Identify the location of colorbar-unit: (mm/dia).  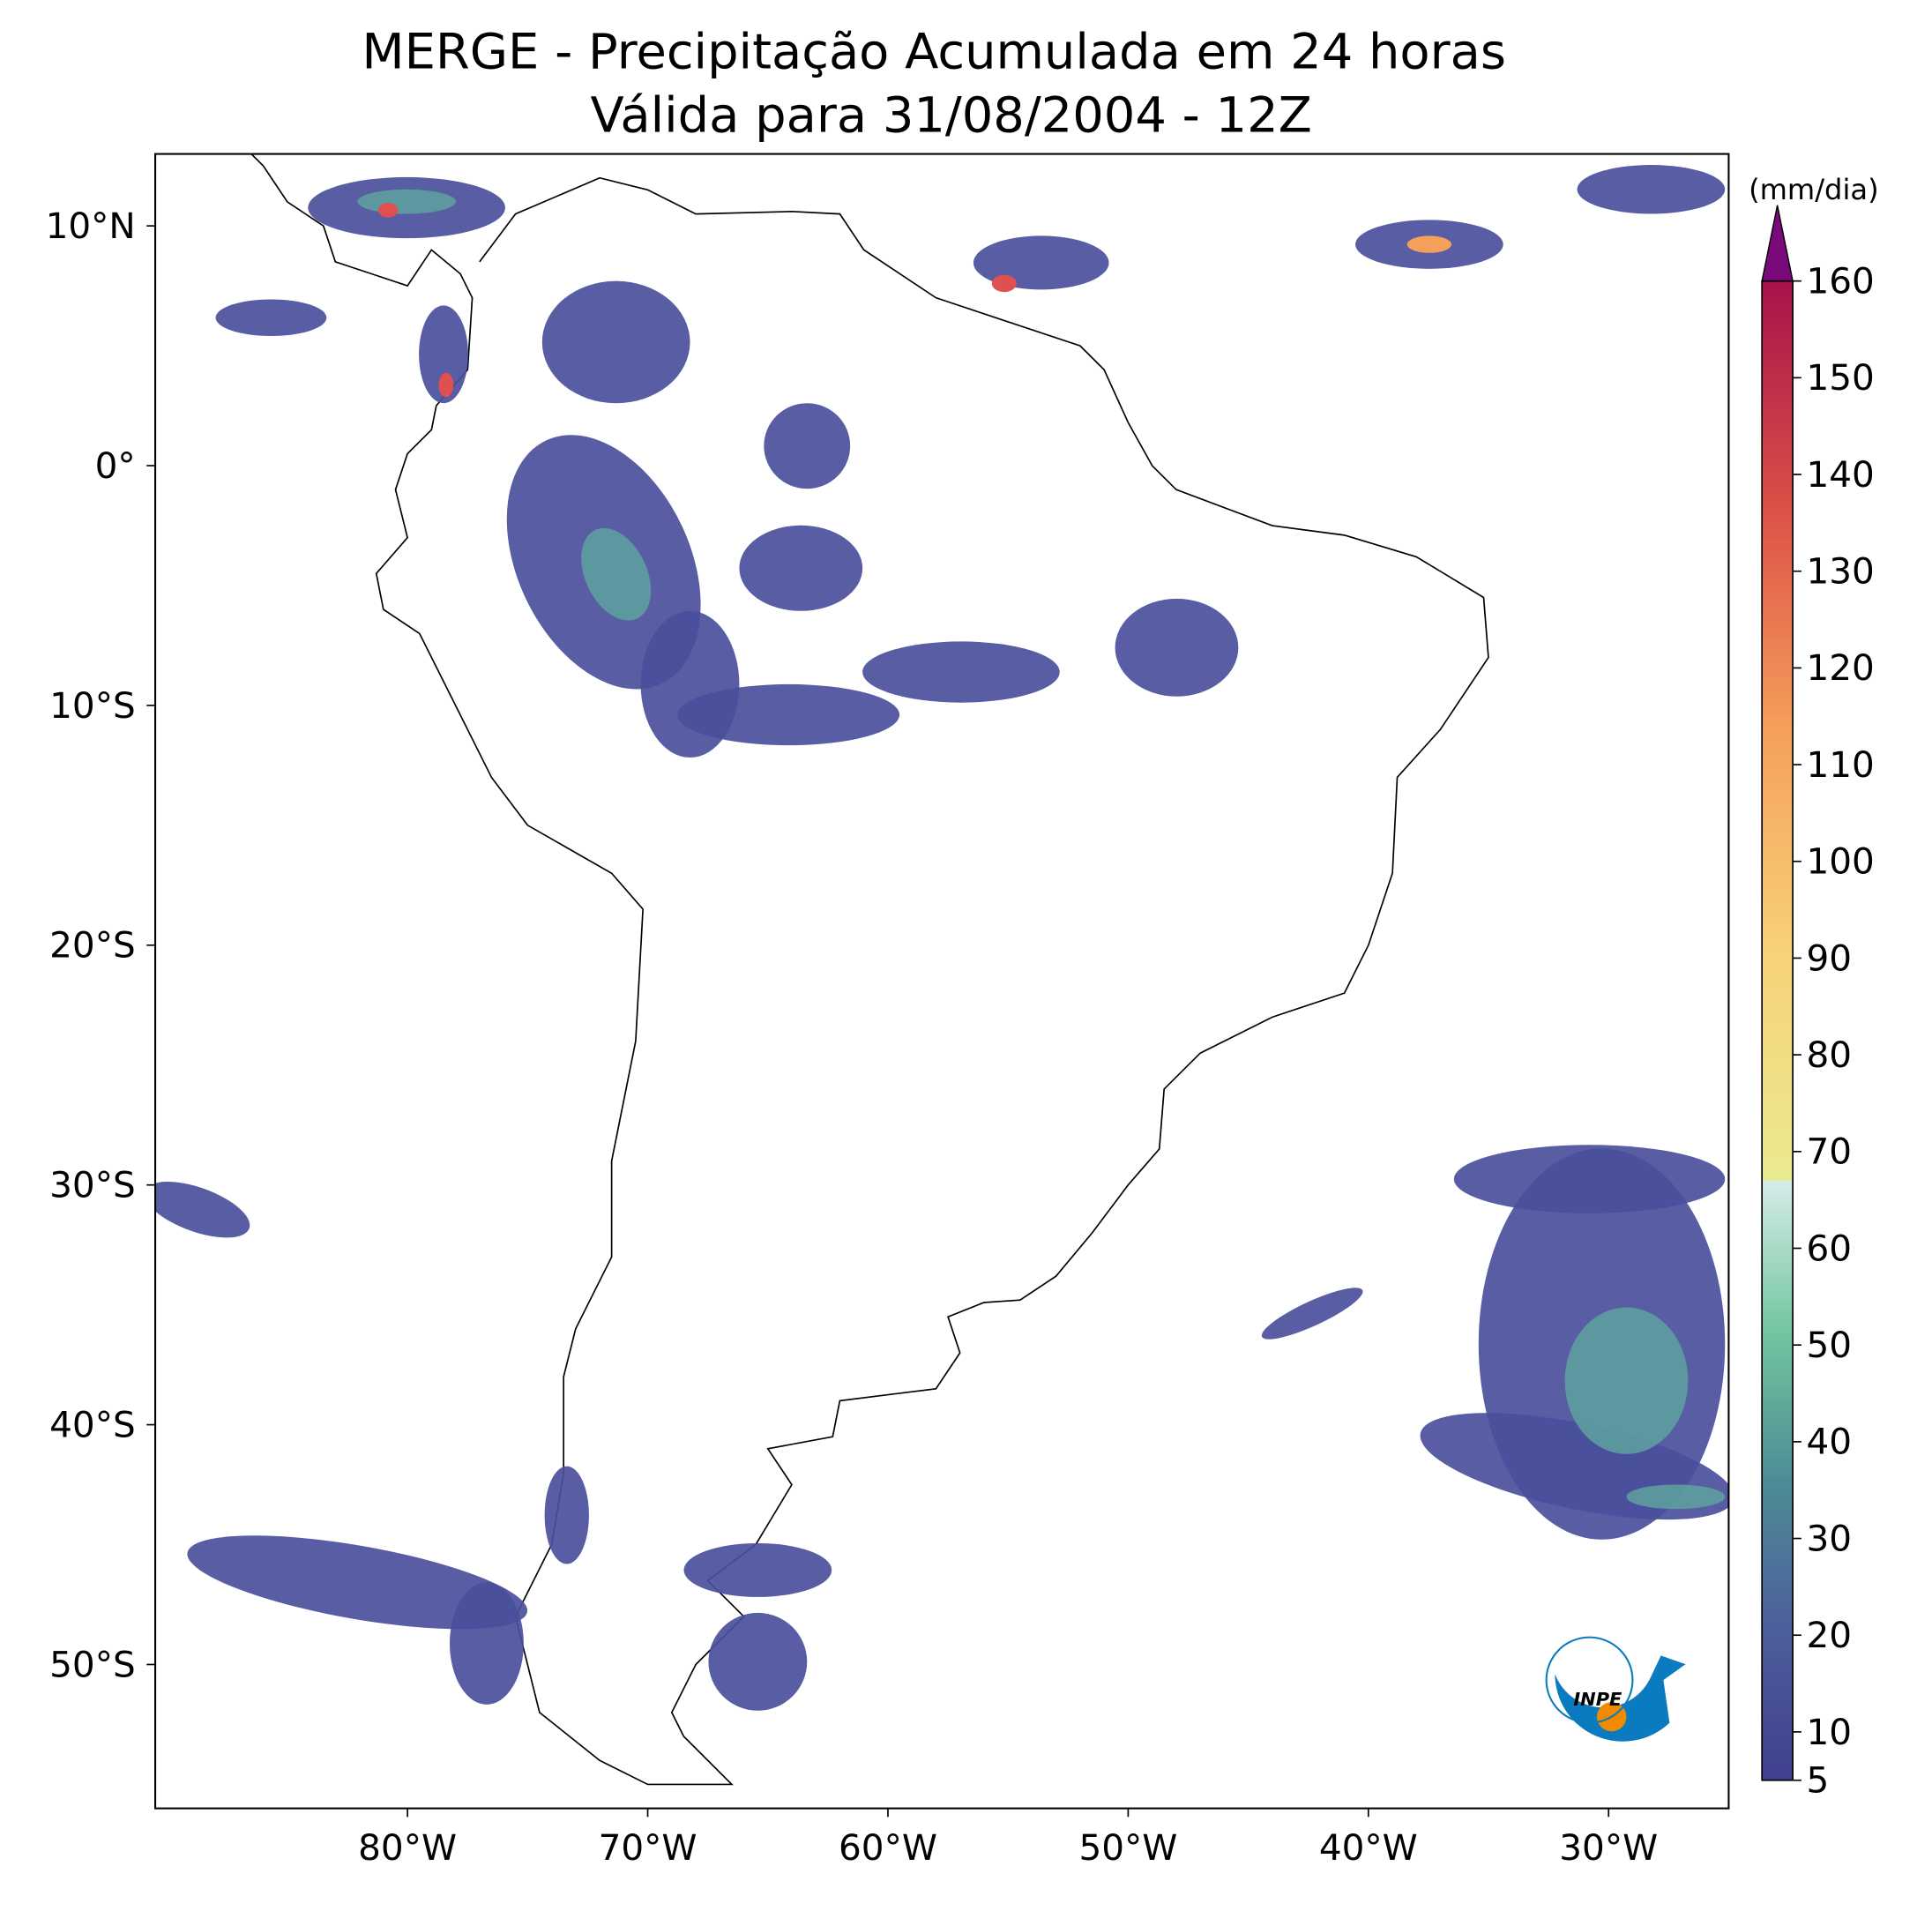
(1814, 190).